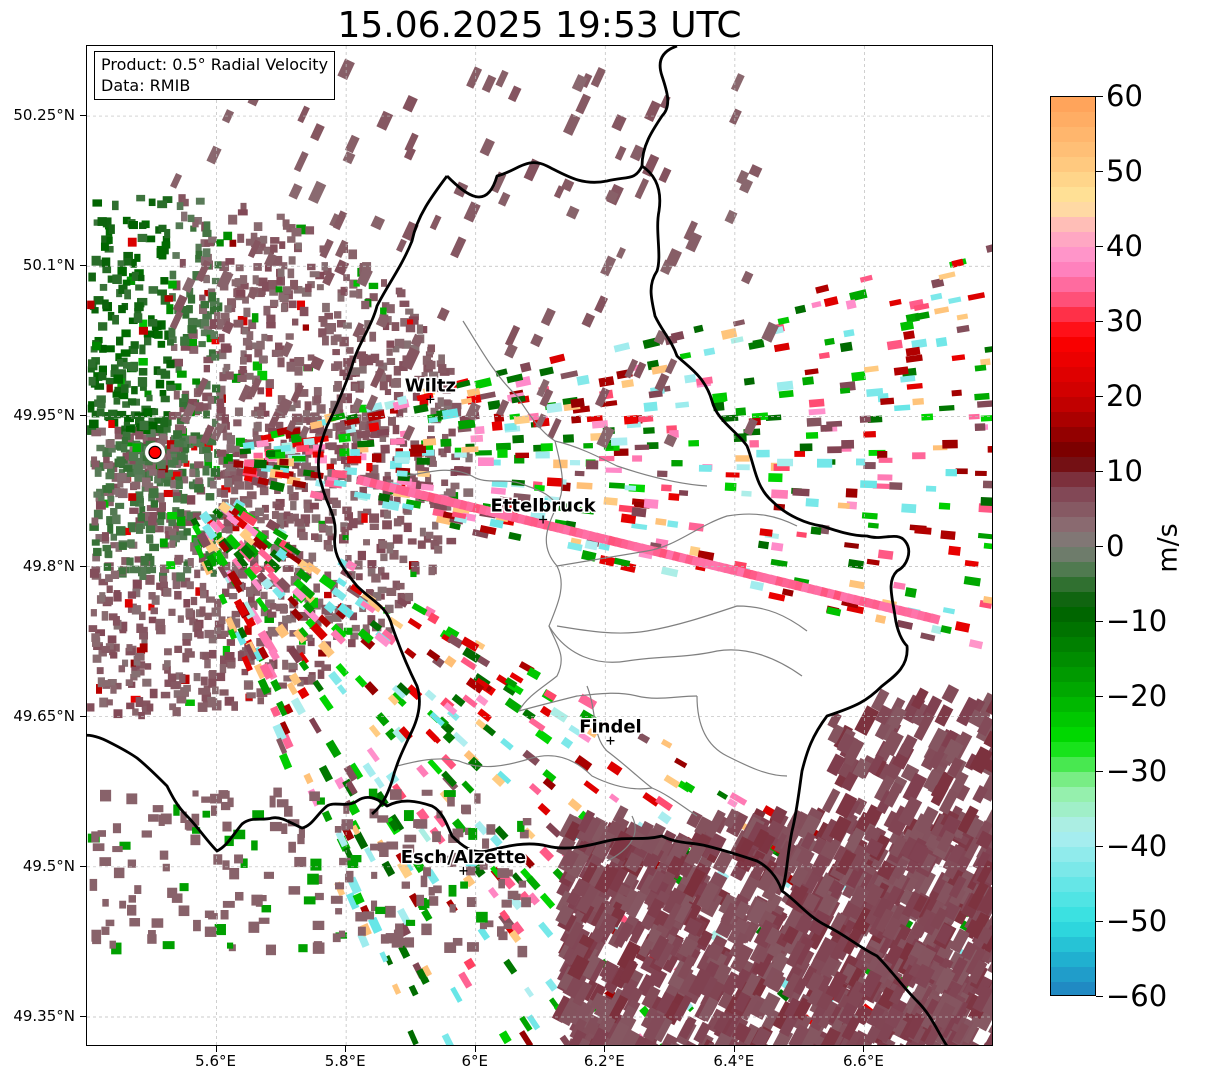 The image size is (1207, 1081). Describe the element at coordinates (1137, 771) in the screenshot. I see `colorbar-tick-label: −30` at that location.